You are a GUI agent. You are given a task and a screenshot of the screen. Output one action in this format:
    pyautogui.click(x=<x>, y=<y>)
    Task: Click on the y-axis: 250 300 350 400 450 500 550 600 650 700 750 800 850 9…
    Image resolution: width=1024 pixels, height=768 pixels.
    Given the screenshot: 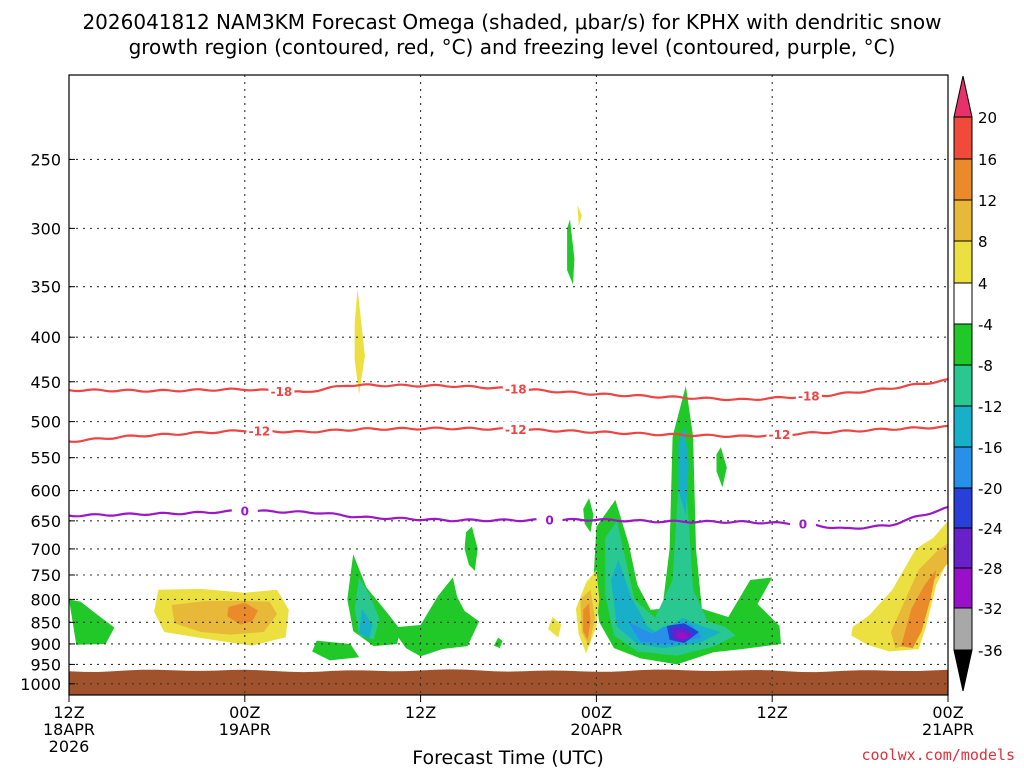 What is the action you would take?
    pyautogui.click(x=47, y=422)
    